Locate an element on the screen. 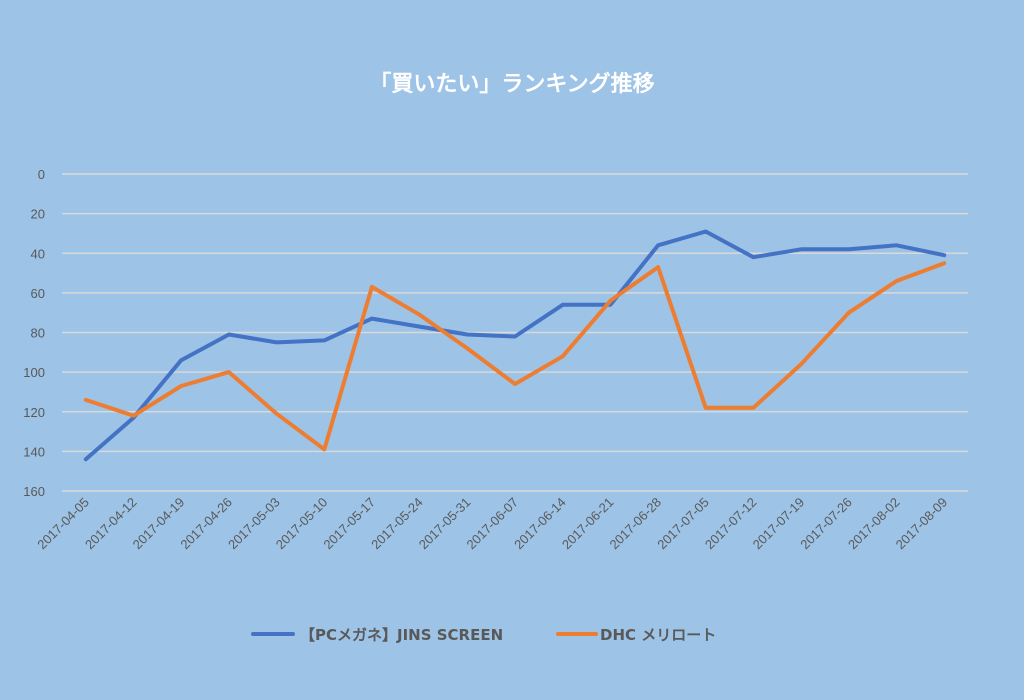 This screenshot has height=700, width=1024. legend-label-jins: 【PCメガネ】JINS SCREEN is located at coordinates (401, 635).